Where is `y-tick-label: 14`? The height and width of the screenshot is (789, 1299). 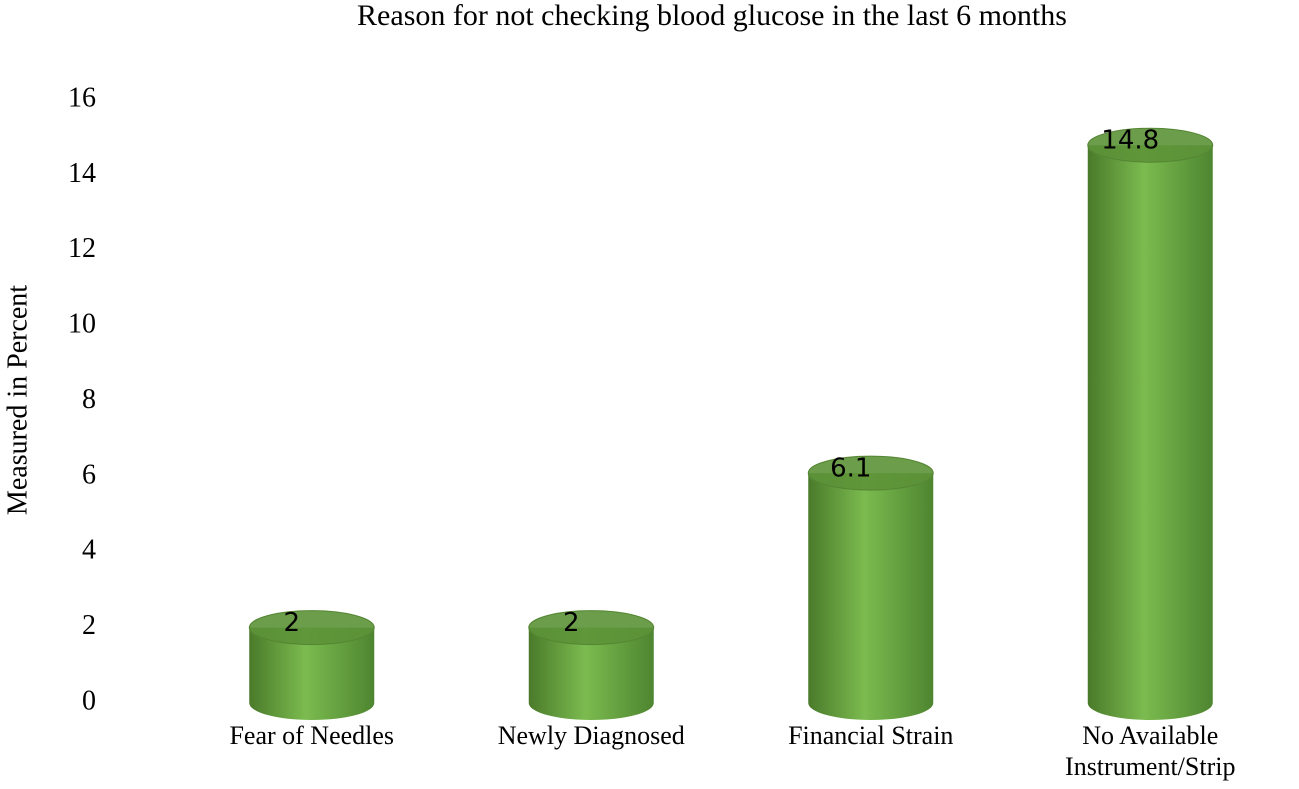
y-tick-label: 14 is located at coordinates (82, 173).